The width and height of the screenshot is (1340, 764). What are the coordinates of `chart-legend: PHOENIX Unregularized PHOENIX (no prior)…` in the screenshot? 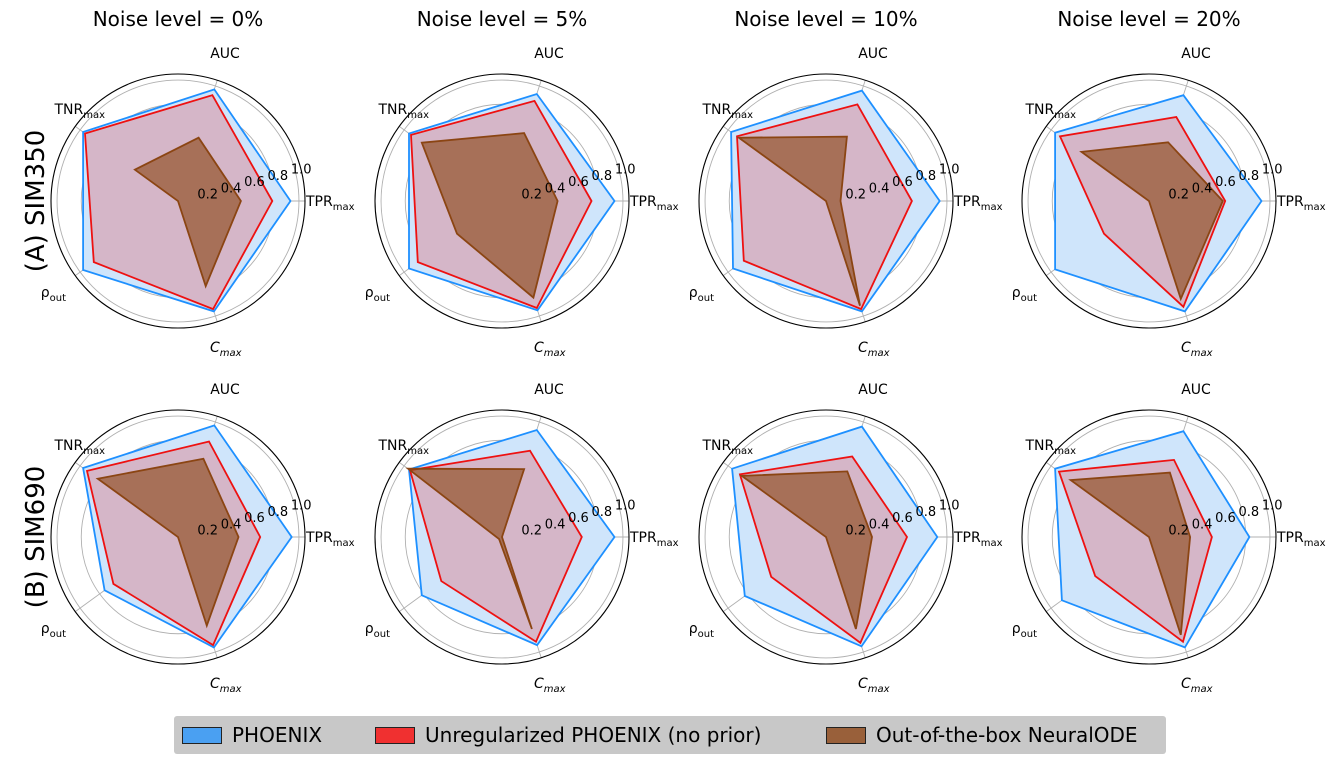 It's located at (670, 735).